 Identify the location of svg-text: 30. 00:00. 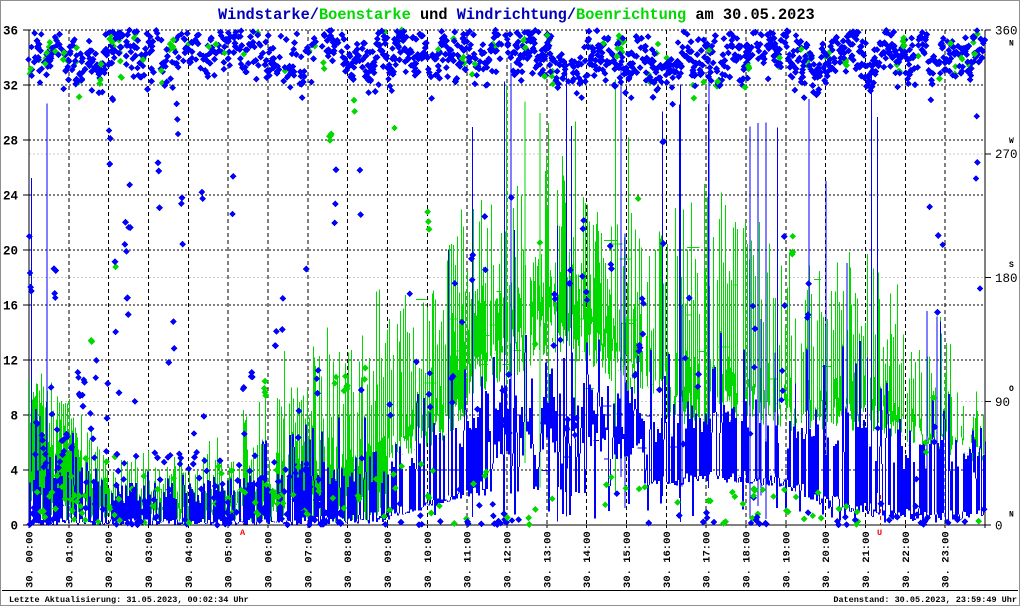
(31, 559).